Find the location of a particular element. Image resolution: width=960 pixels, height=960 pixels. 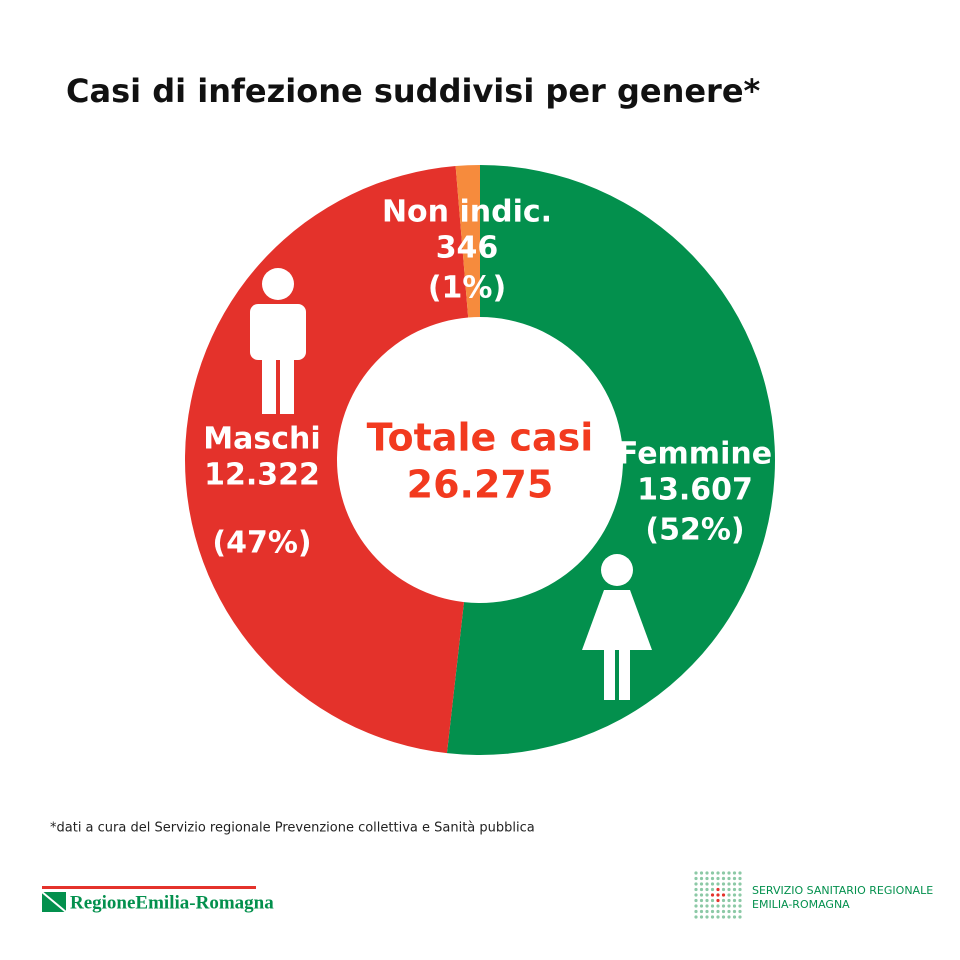

chart-title: Casi di infezione suddivisi per genere* is located at coordinates (413, 91).